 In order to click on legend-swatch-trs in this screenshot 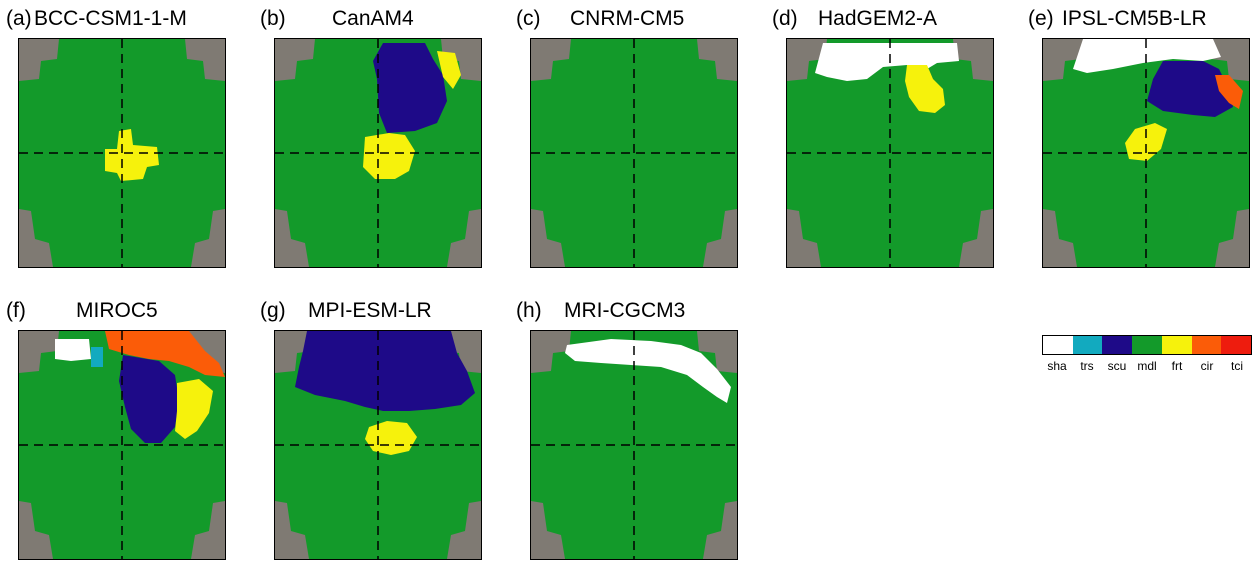, I will do `click(1087, 345)`.